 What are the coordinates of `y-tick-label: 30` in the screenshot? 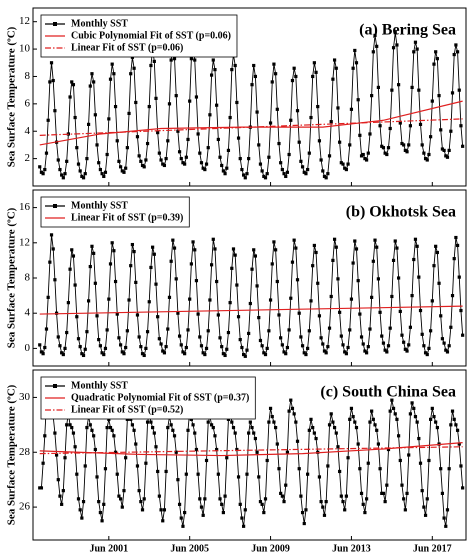 It's located at (25, 397).